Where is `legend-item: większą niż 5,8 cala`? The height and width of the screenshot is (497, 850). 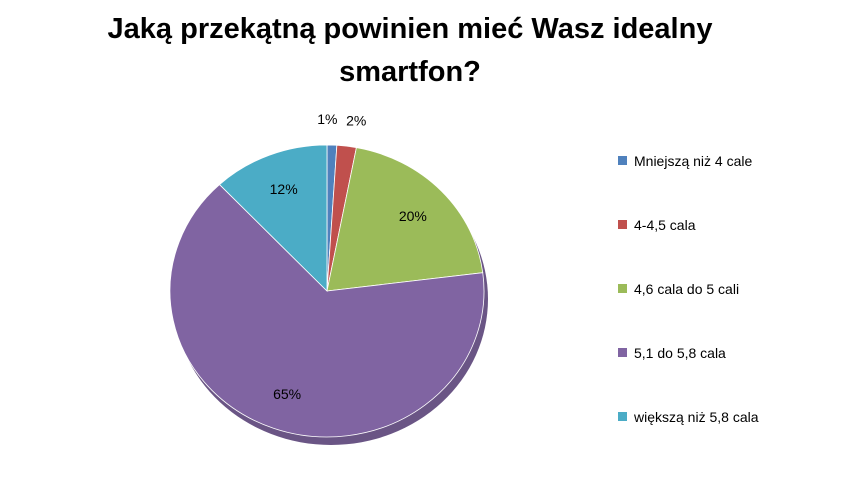
legend-item: większą niż 5,8 cala is located at coordinates (688, 416).